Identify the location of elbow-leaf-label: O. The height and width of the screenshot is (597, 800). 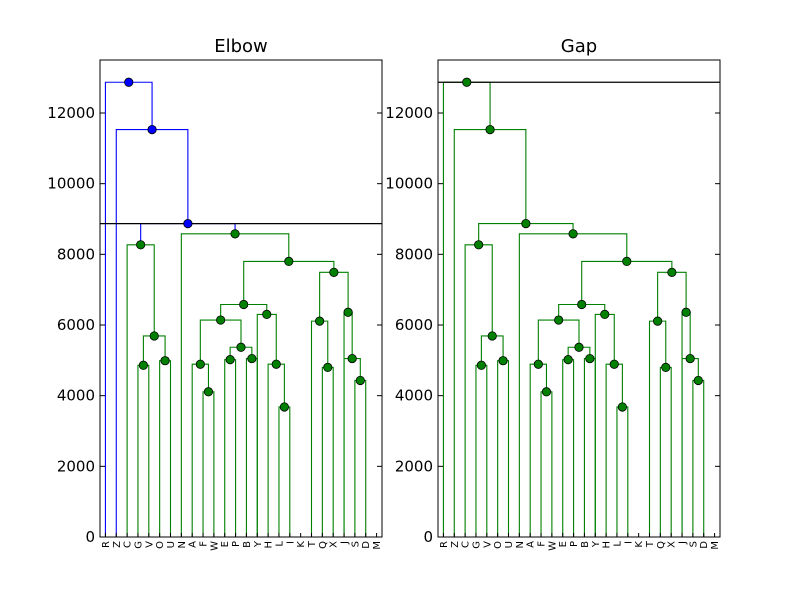
(160, 545).